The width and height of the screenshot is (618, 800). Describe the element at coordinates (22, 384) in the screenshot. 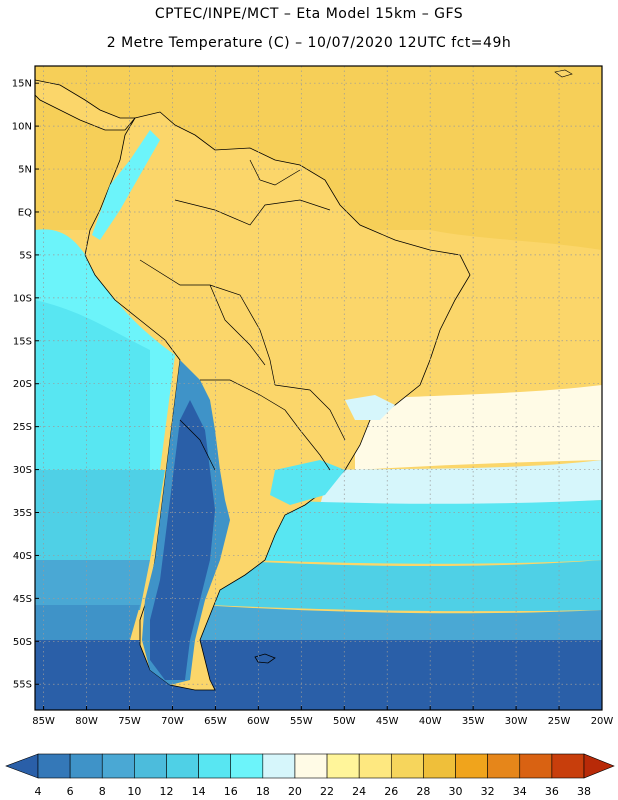

I see `lat-tick-label: 20S` at that location.